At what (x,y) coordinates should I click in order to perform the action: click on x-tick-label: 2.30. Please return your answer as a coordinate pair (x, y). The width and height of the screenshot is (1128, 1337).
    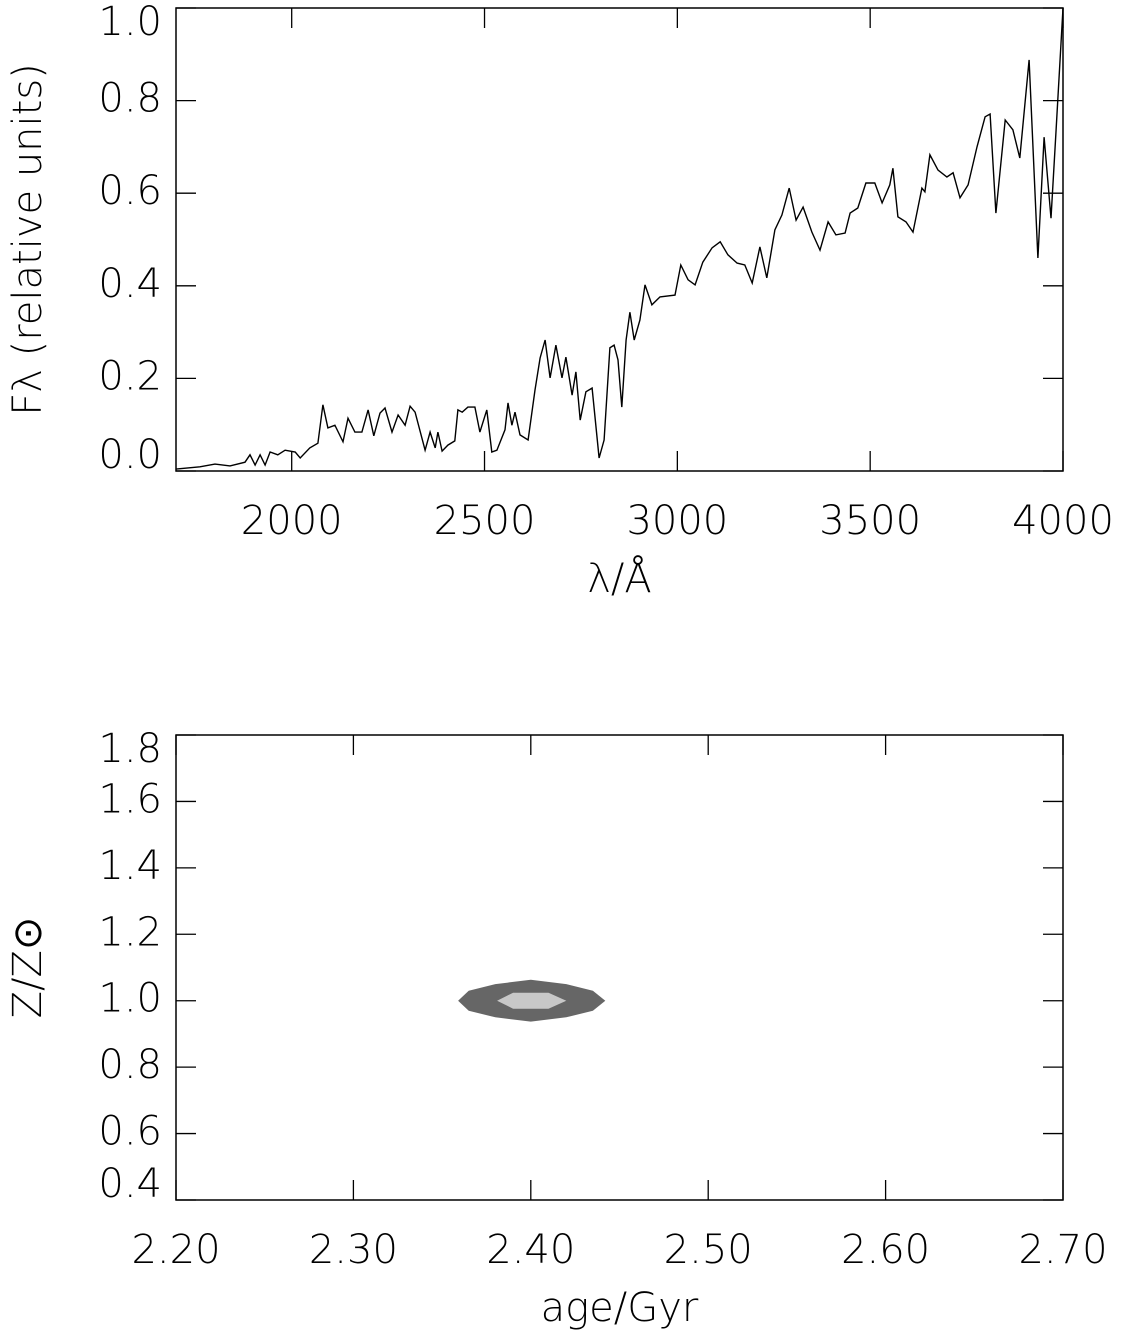
    Looking at the image, I should click on (353, 1250).